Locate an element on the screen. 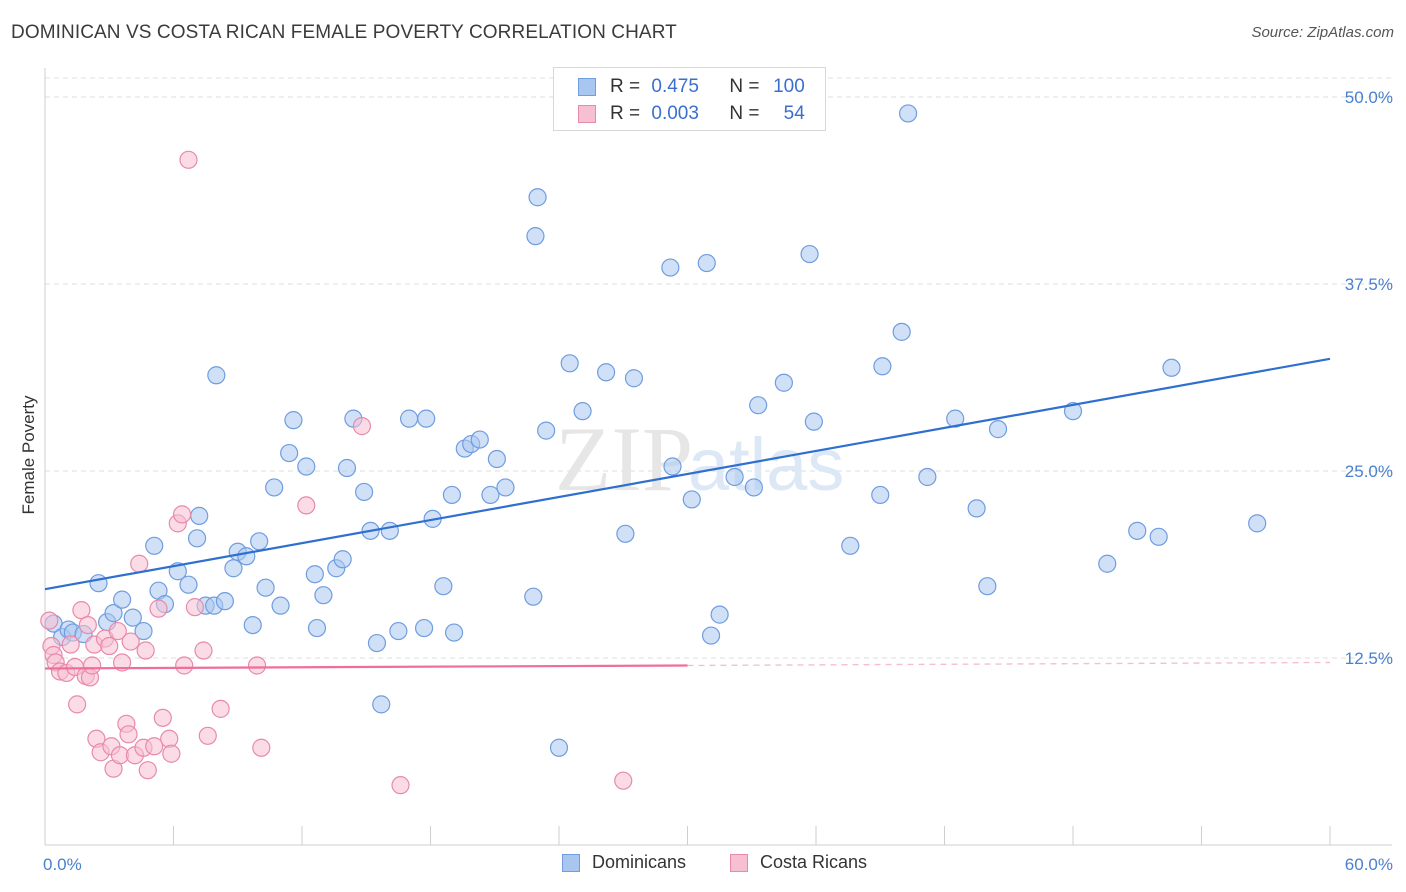 The height and width of the screenshot is (892, 1406). legend-label: Dominicans is located at coordinates (639, 862).